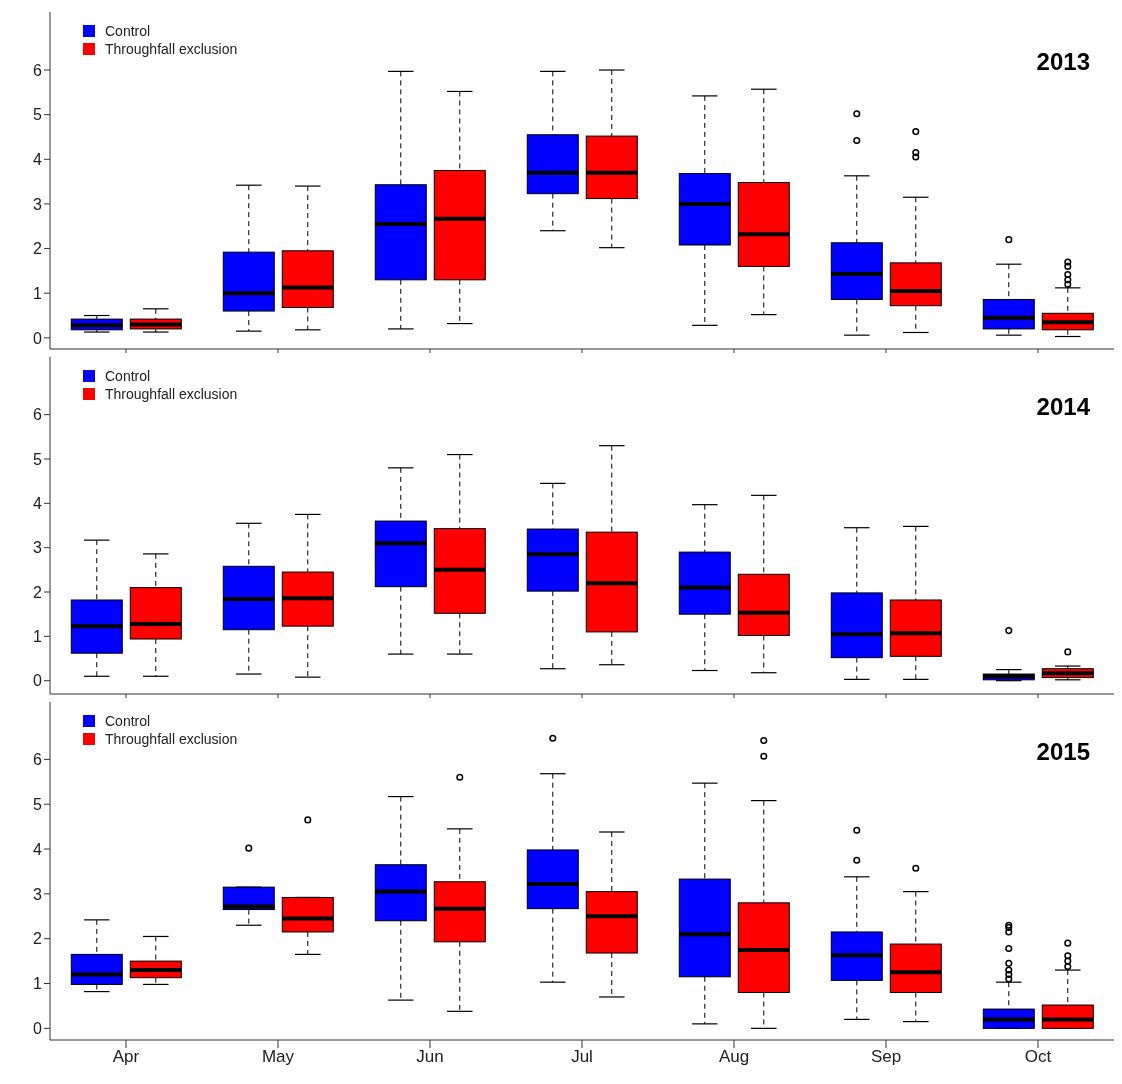 The height and width of the screenshot is (1084, 1122). Describe the element at coordinates (734, 1057) in the screenshot. I see `x-tick-label: Aug` at that location.